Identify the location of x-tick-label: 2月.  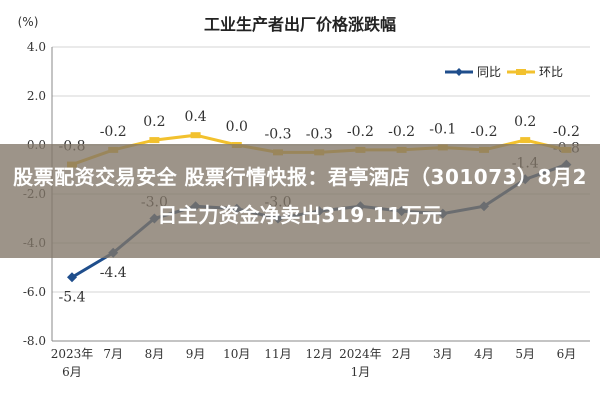
(402, 354).